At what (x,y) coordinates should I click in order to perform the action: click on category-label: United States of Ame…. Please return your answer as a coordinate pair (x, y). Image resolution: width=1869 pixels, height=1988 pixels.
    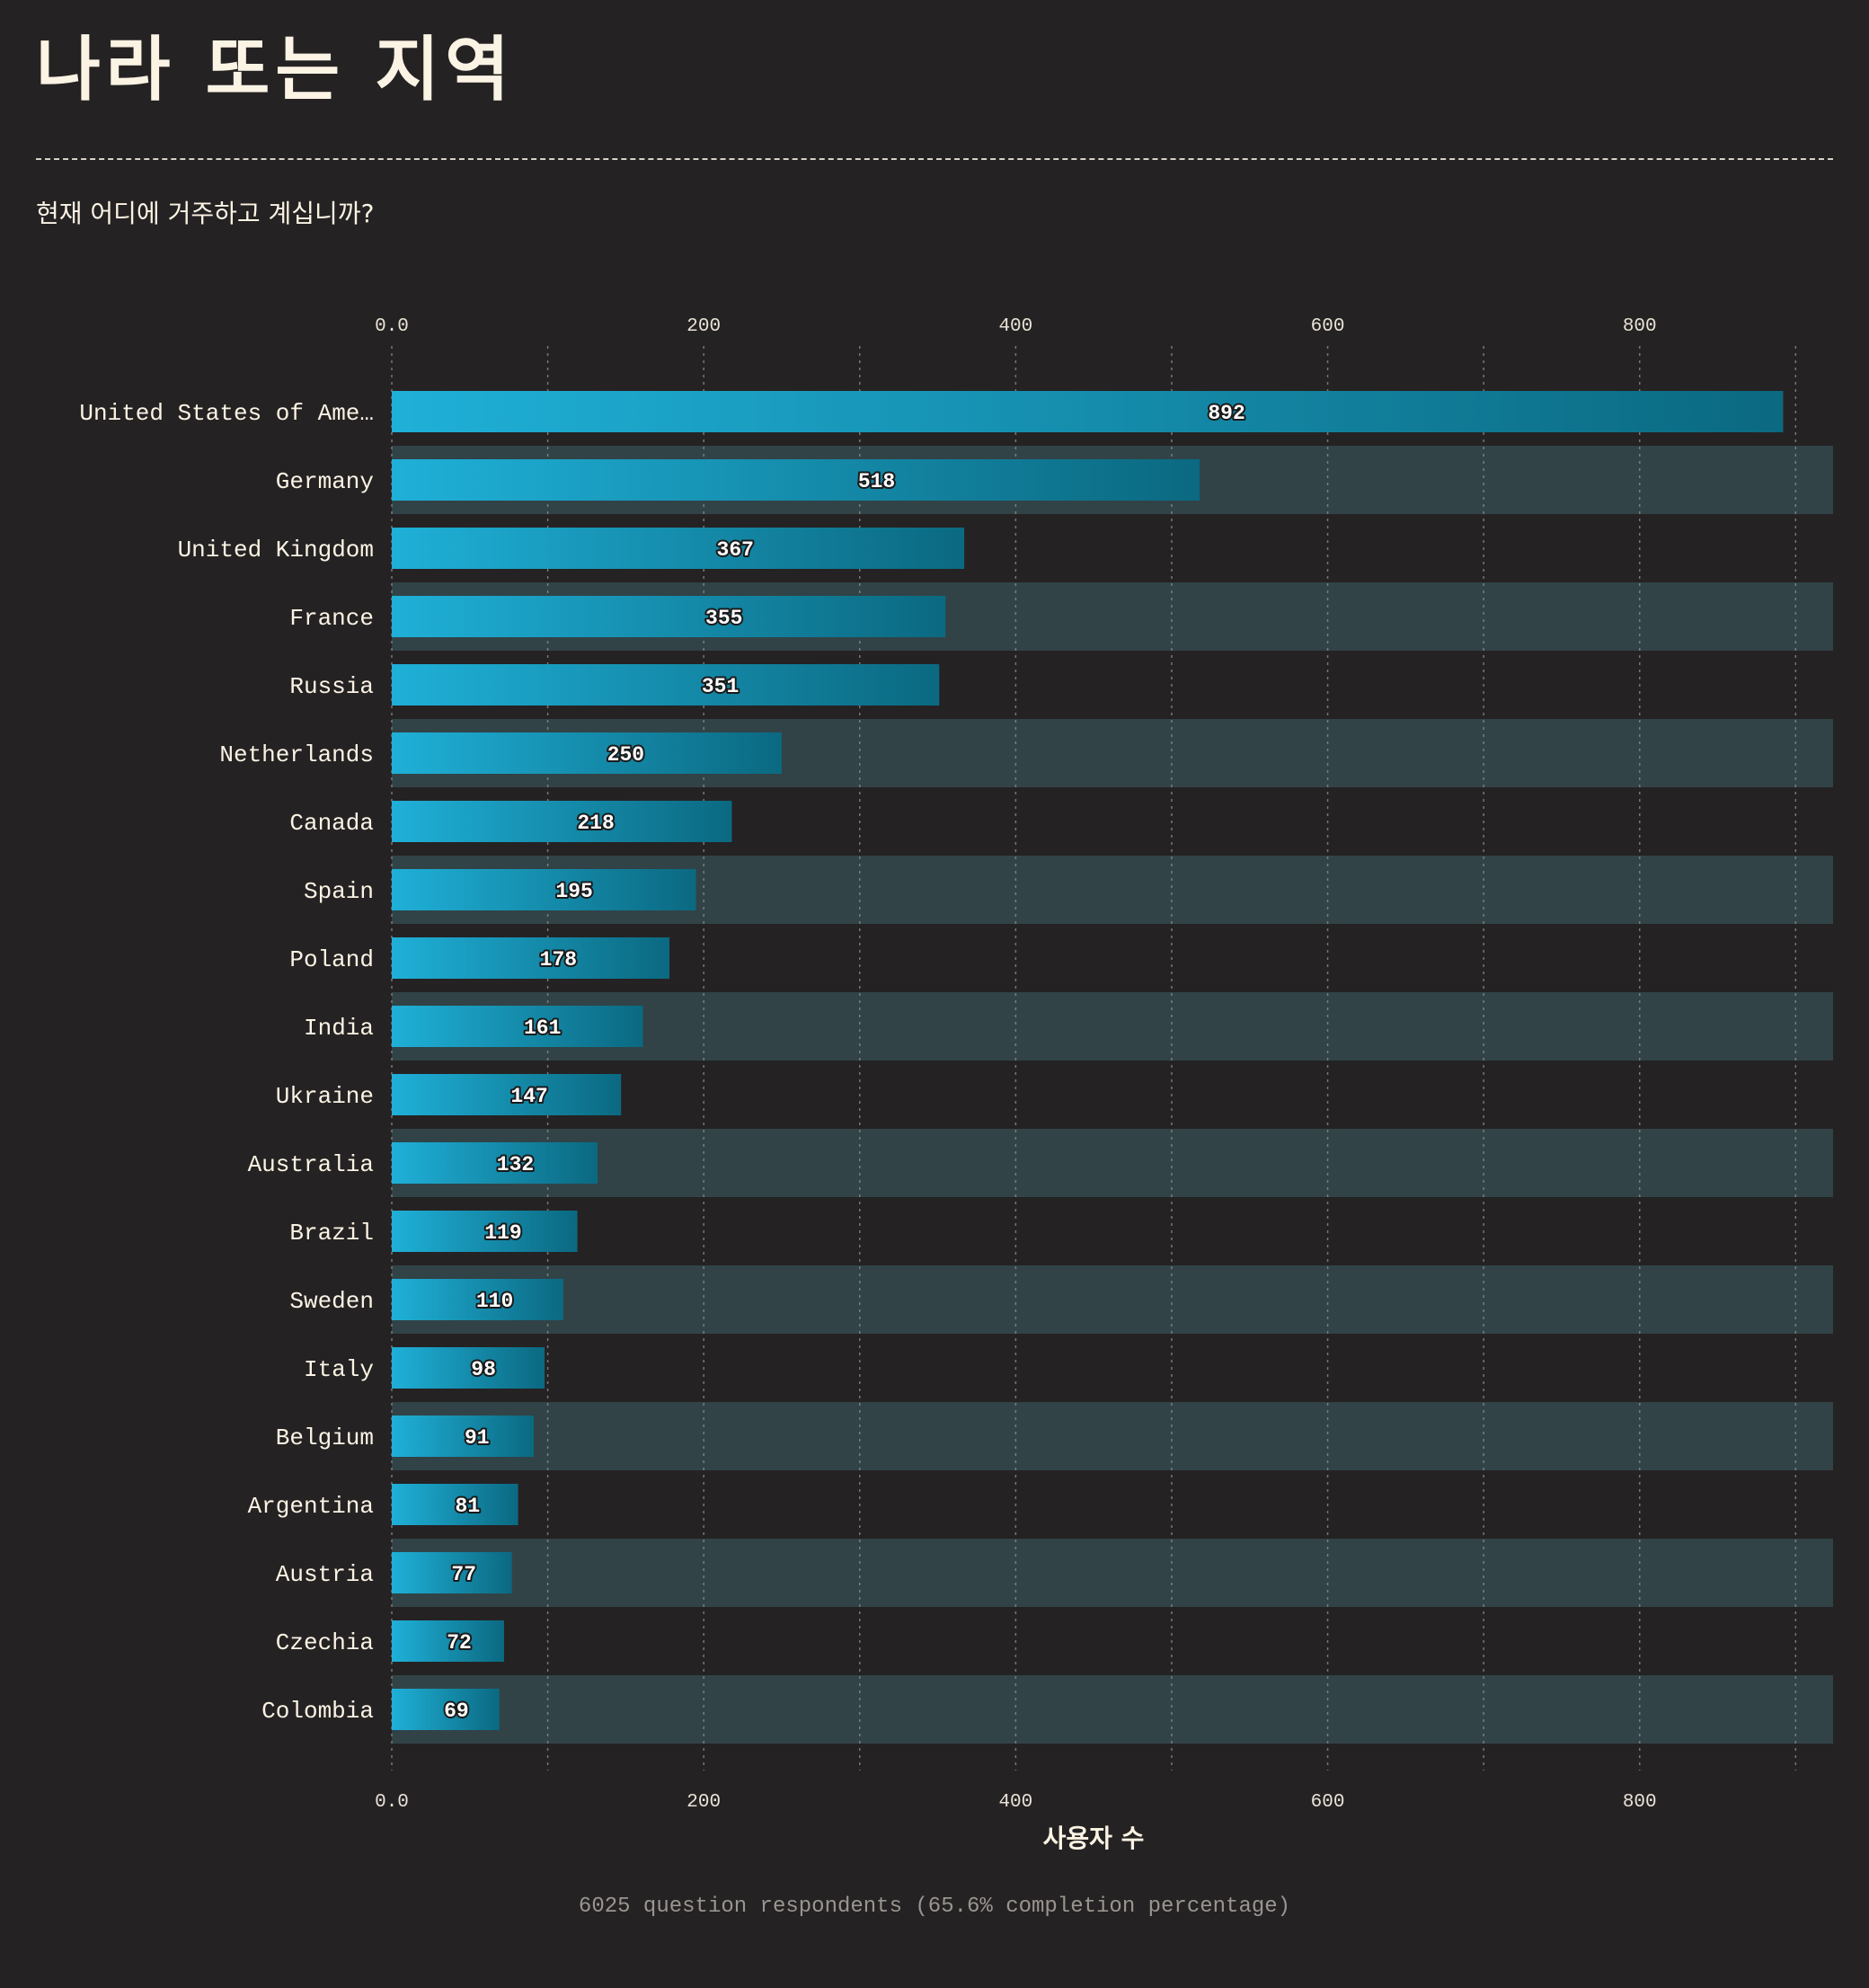
    Looking at the image, I should click on (227, 413).